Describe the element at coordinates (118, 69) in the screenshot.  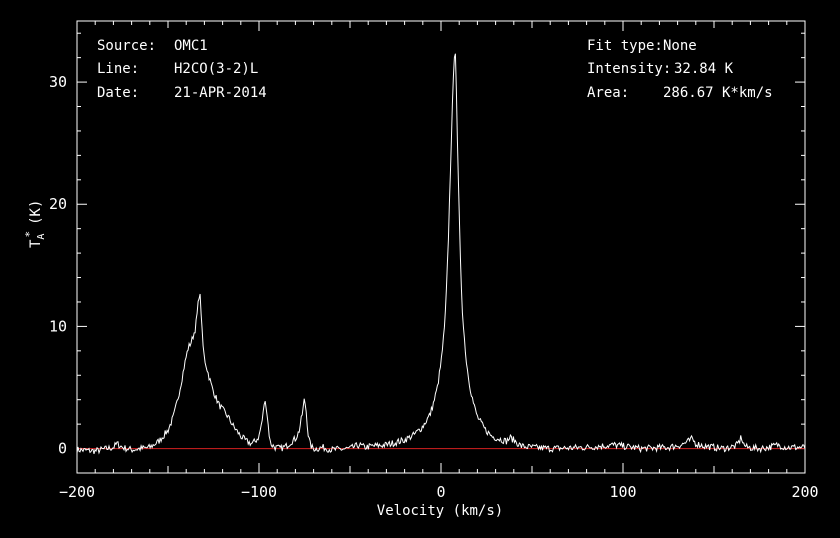
I see `line-label: Line:` at that location.